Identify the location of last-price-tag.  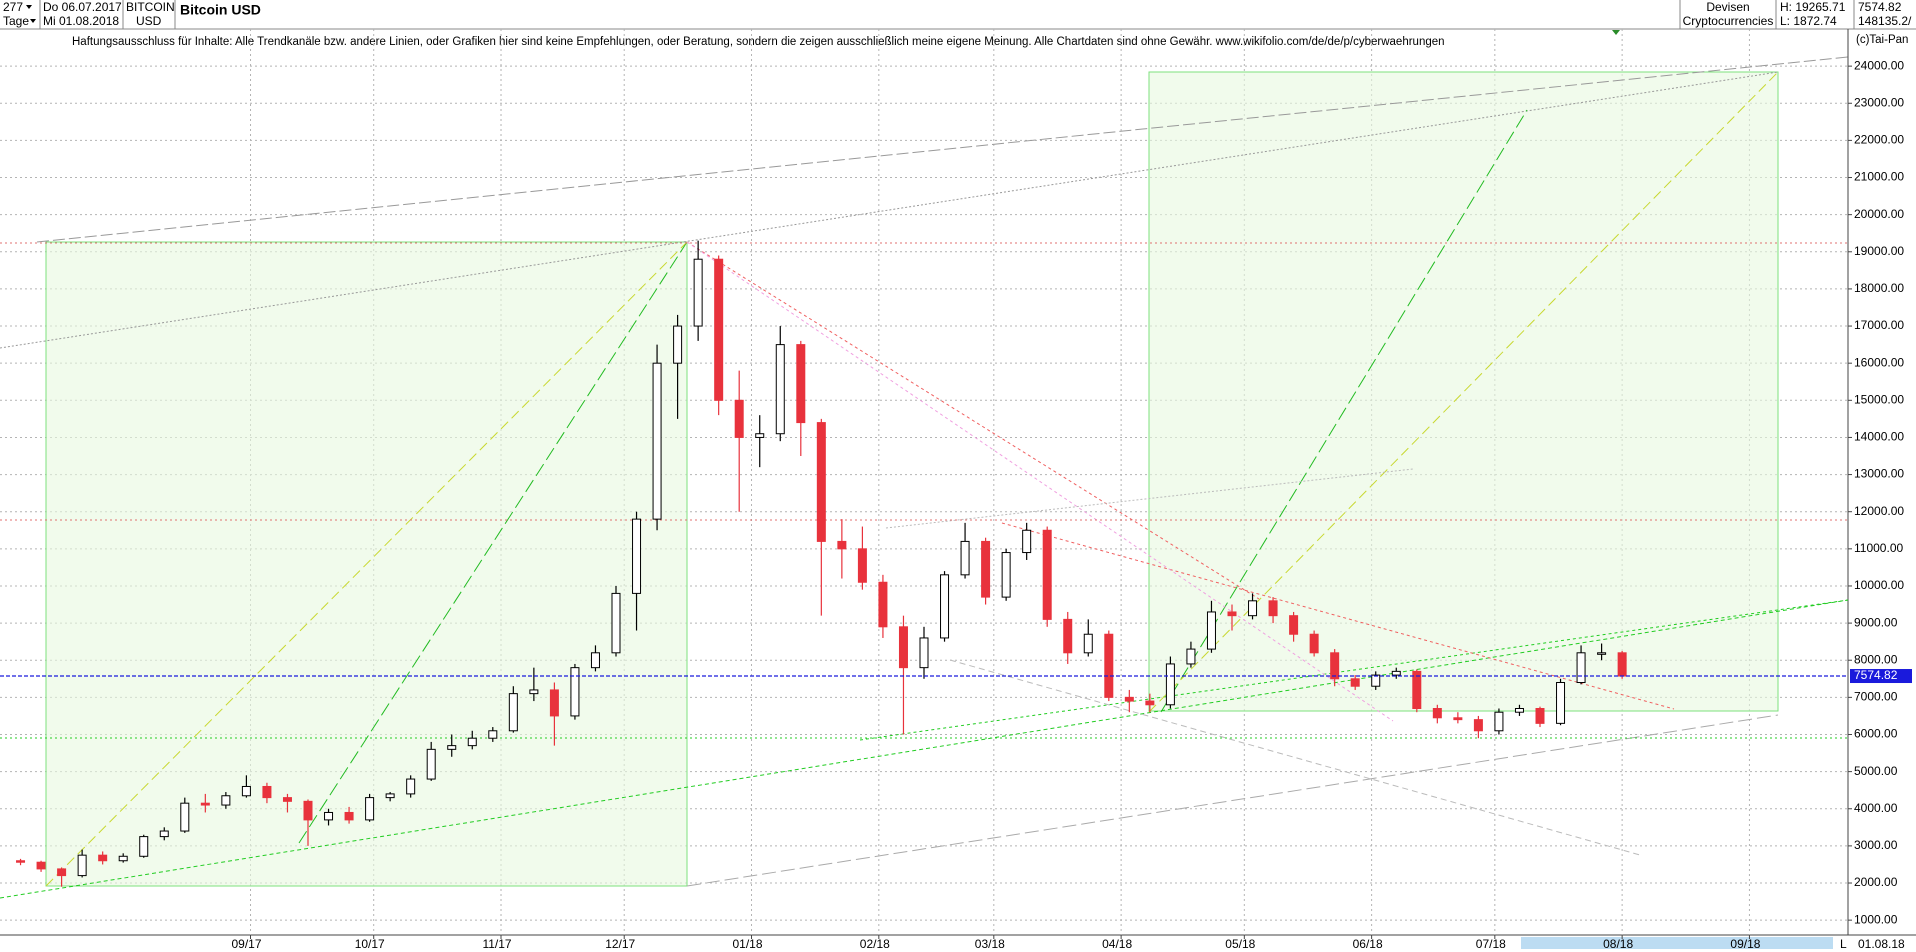
(1881, 676).